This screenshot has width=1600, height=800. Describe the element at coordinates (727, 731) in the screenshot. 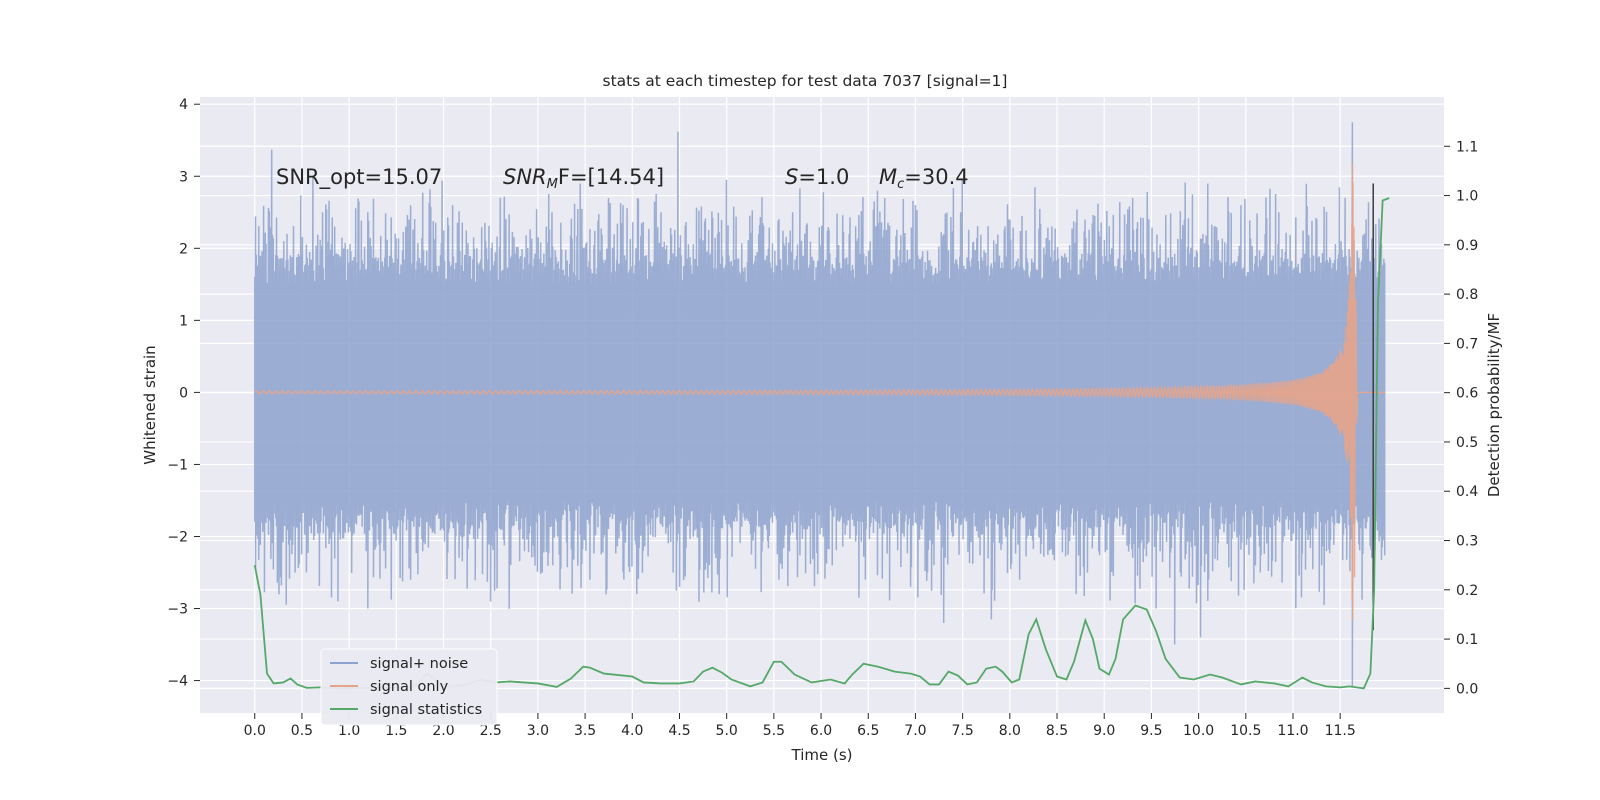

I see `x-tick-label-5.0: 5.0` at that location.